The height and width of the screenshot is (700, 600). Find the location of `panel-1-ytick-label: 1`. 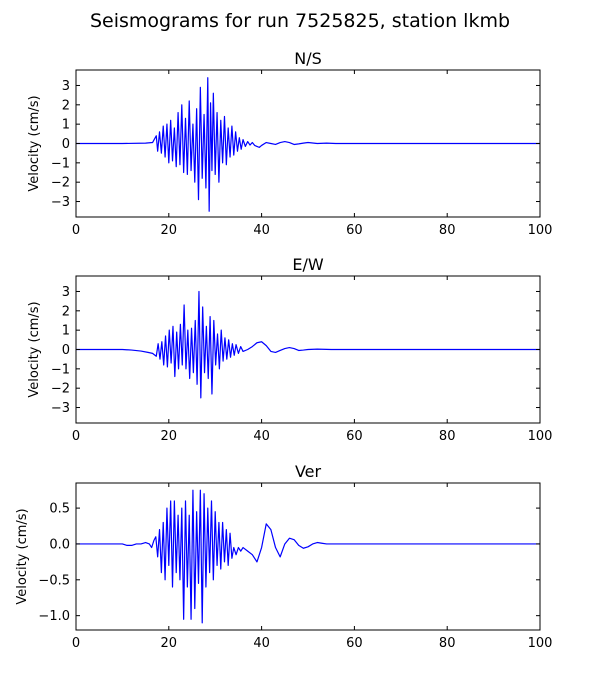

panel-1-ytick-label: 1 is located at coordinates (66, 125).